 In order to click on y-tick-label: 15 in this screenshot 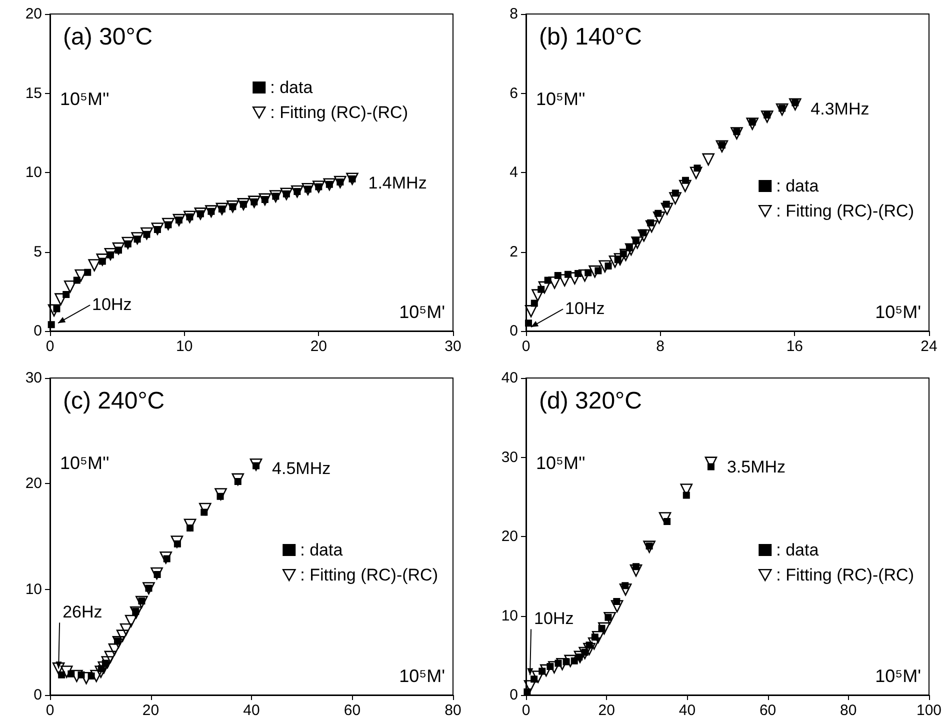, I will do `click(33, 93)`.